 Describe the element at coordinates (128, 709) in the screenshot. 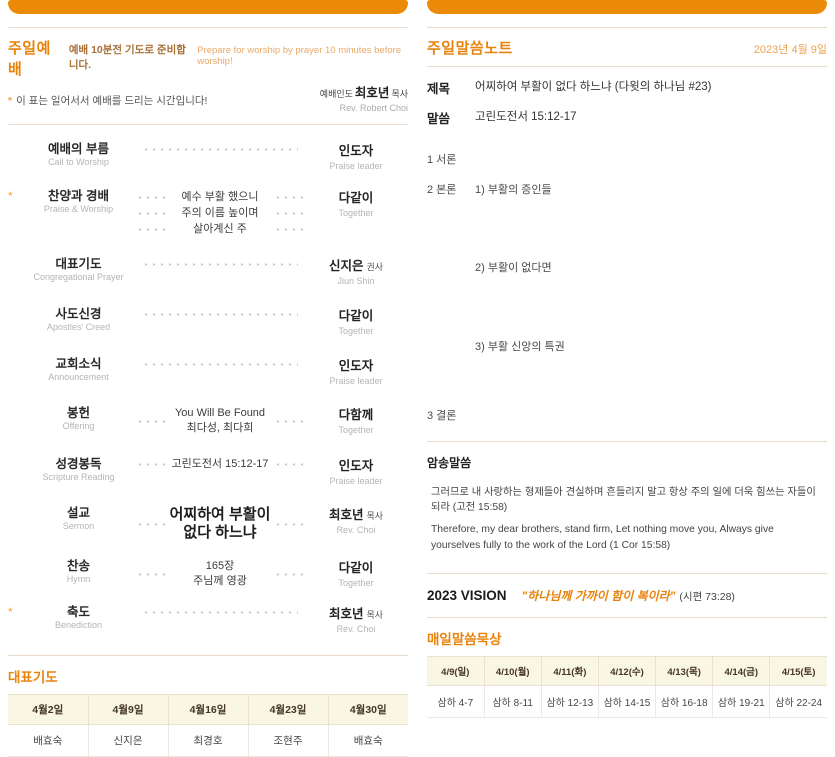

I see `prayer-date-header: 4월9일` at that location.